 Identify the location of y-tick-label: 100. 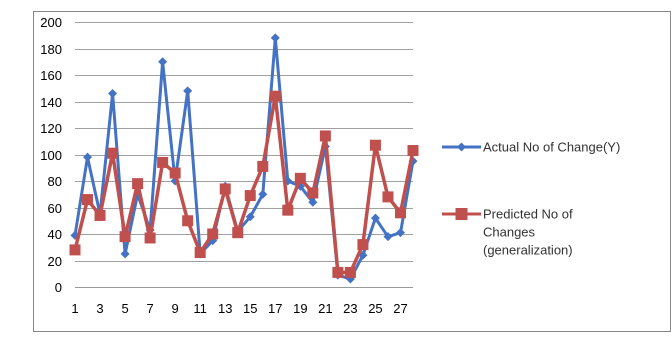
(51, 155).